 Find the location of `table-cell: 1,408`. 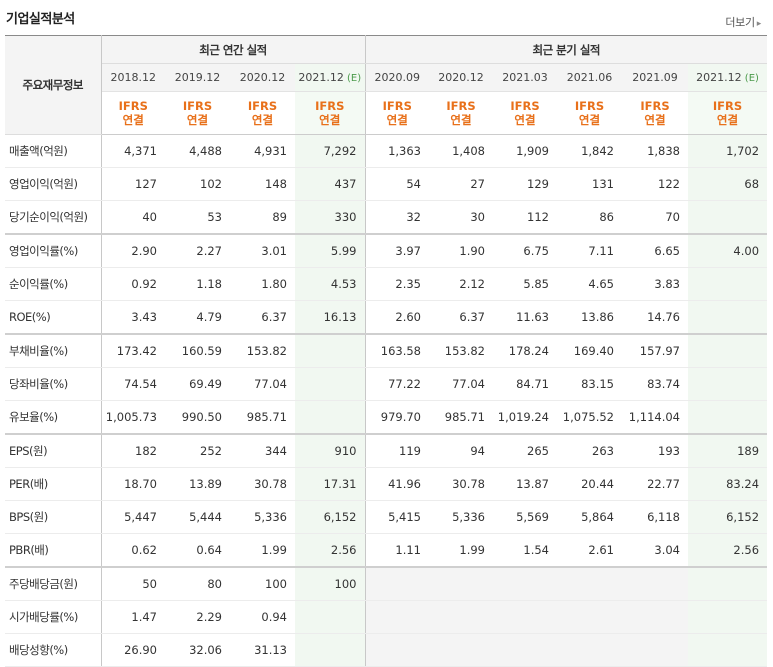

table-cell: 1,408 is located at coordinates (461, 151).